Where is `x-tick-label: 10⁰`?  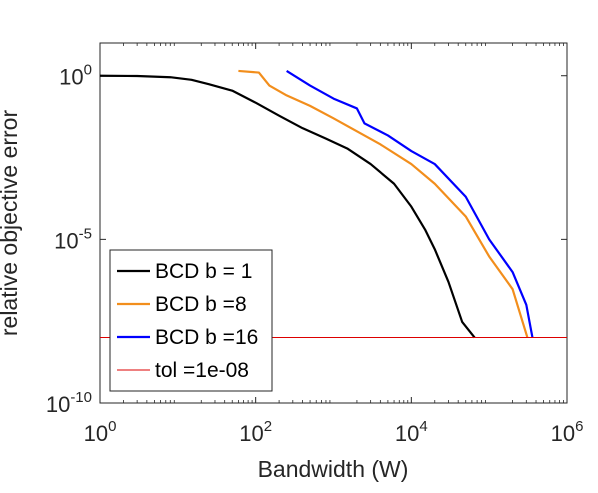
x-tick-label: 10⁰ is located at coordinates (100, 432).